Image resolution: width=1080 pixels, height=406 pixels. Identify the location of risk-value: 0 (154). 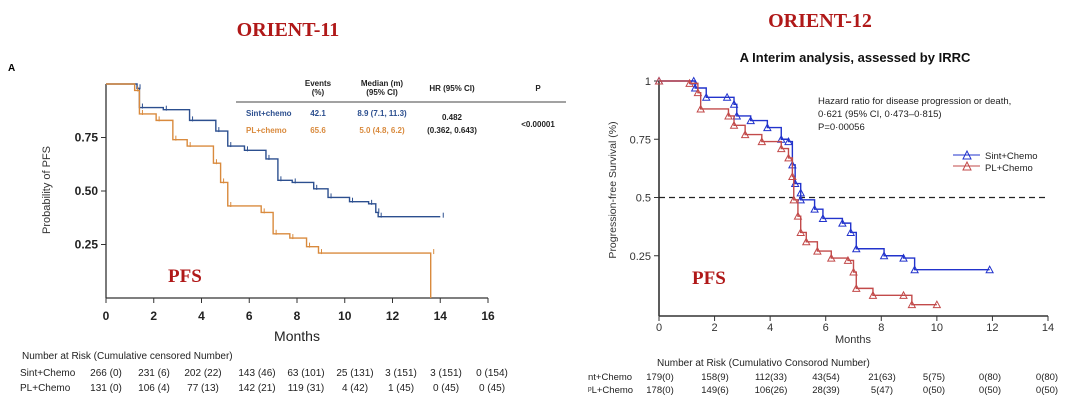
(492, 373).